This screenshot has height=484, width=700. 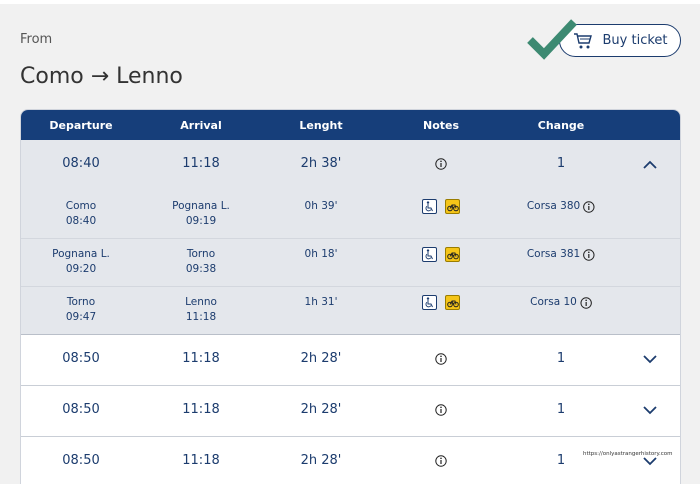 I want to click on segment-duration: 1h 31', so click(x=321, y=302).